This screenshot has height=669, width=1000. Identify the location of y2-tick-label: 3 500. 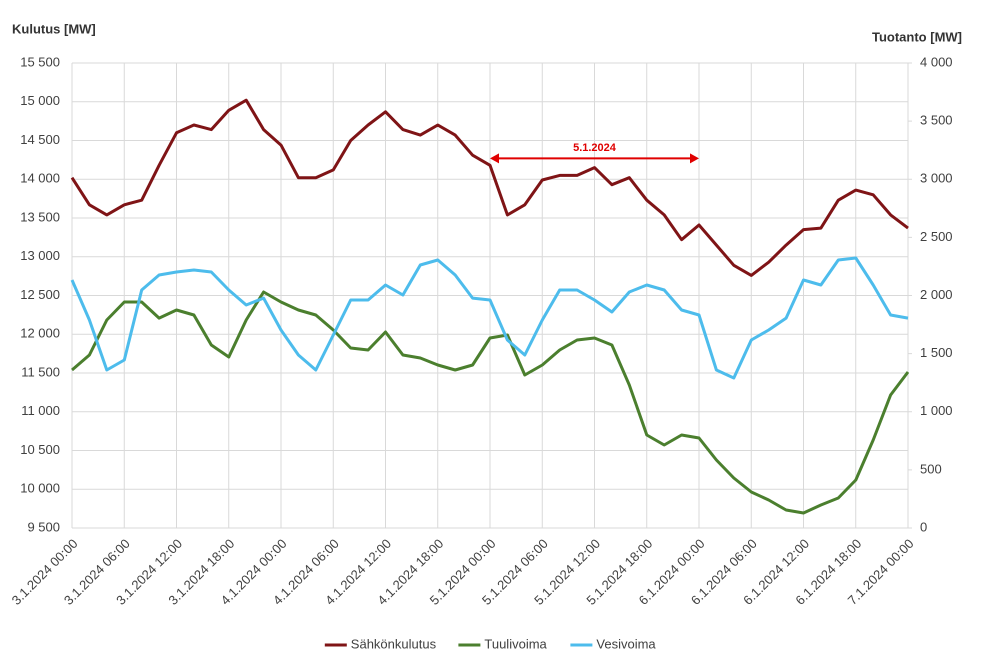
(936, 120).